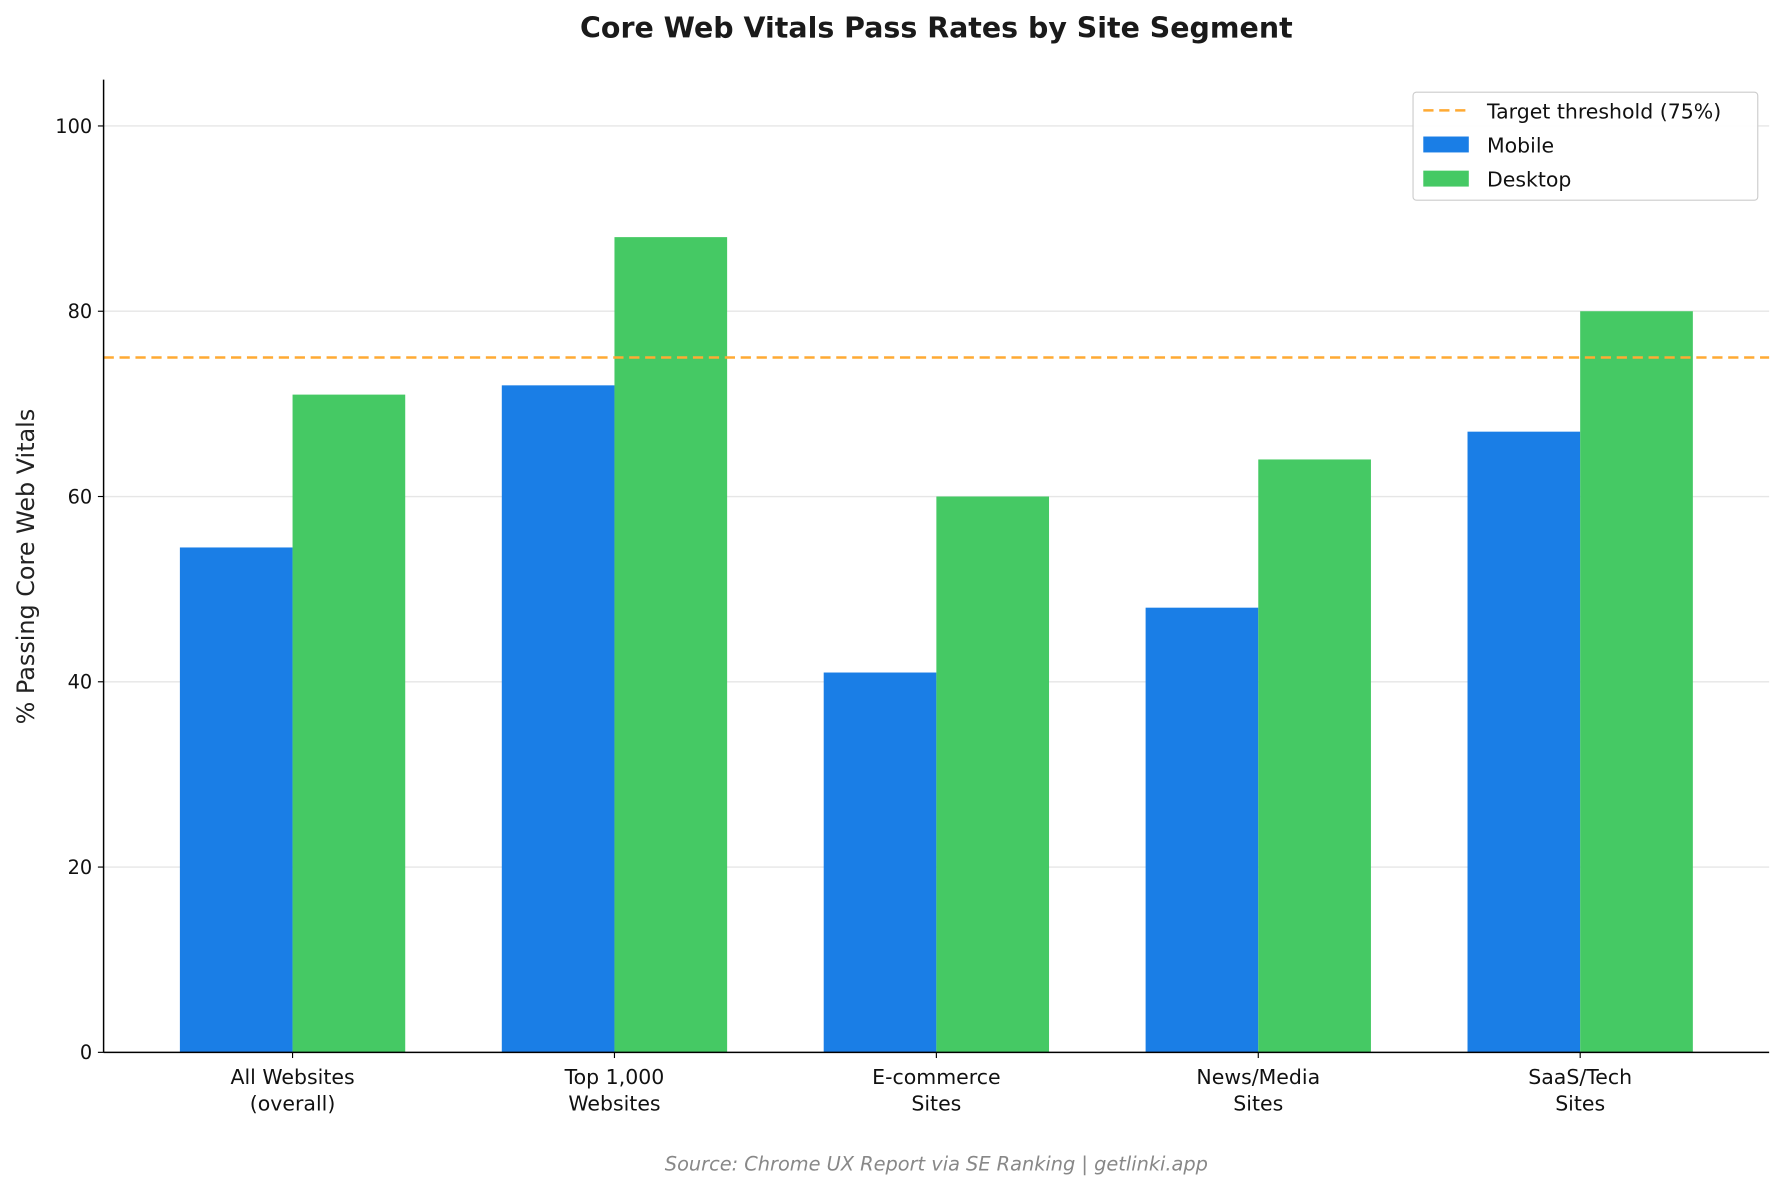  Describe the element at coordinates (80, 496) in the screenshot. I see `y-tick-label: 60` at that location.